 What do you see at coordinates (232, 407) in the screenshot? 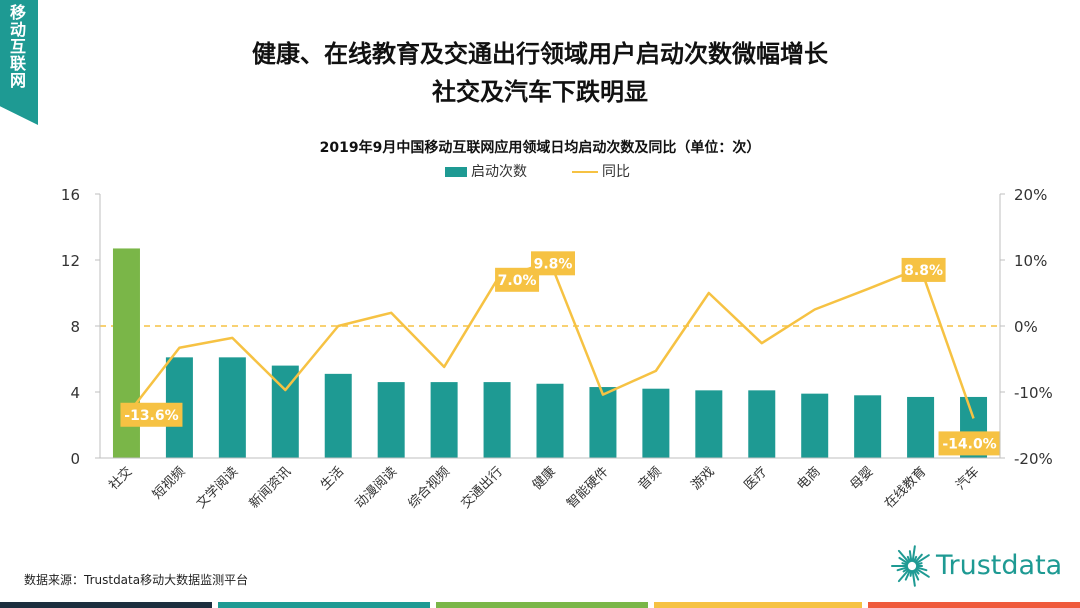
I see `bar-文学阅读` at bounding box center [232, 407].